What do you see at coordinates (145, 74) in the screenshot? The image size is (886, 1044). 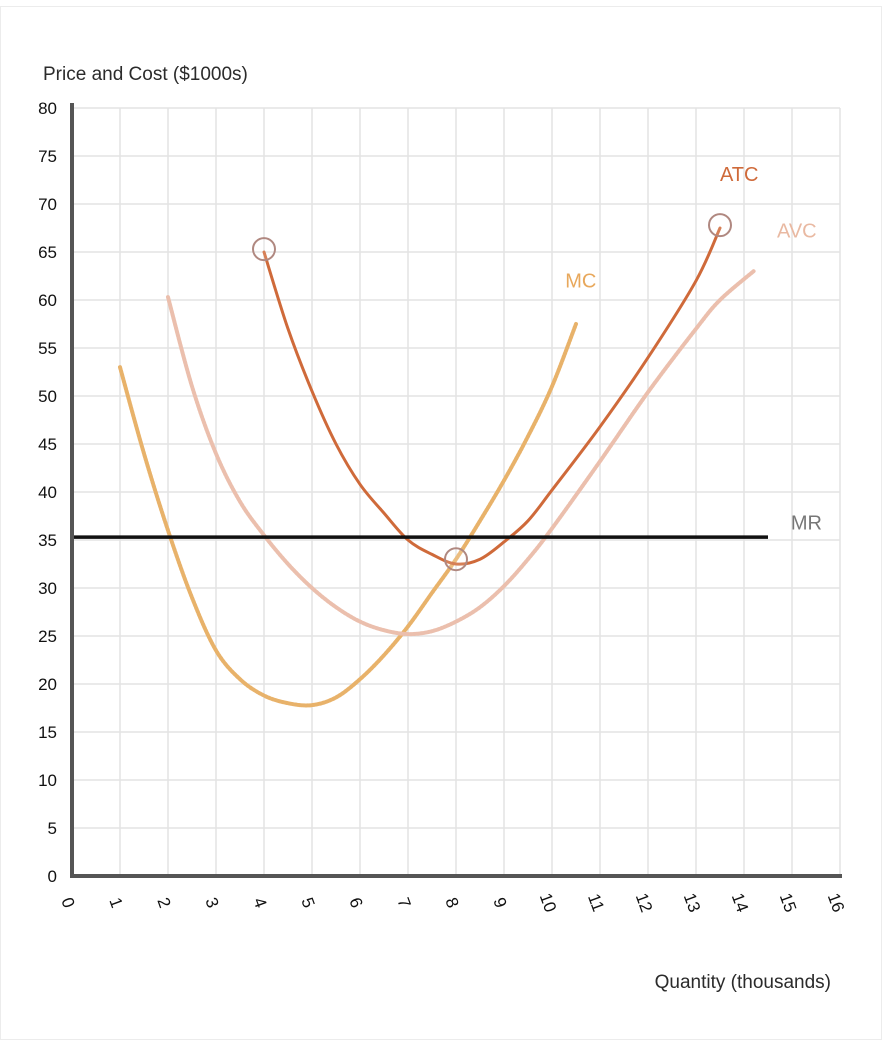 I see `y-axis-title: Price and Cost ($1000s)` at bounding box center [145, 74].